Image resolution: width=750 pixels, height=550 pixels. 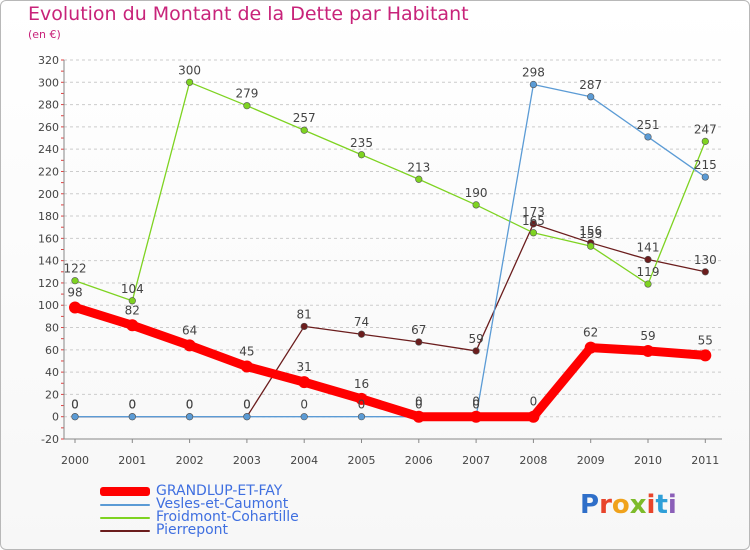 What do you see at coordinates (648, 460) in the screenshot?
I see `x-tick-label: 2010` at bounding box center [648, 460].